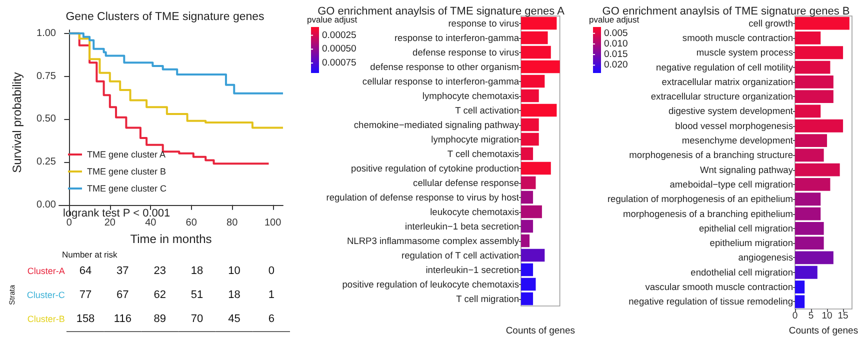 The image size is (864, 341). I want to click on y-tick-label: defense response to virus, so click(466, 52).